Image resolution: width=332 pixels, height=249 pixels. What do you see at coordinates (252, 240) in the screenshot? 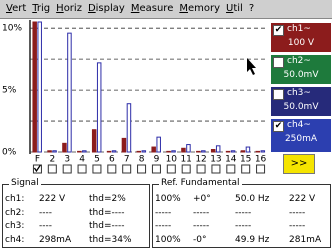
I see `reference-cell: 49.9 Hz` at bounding box center [252, 240].